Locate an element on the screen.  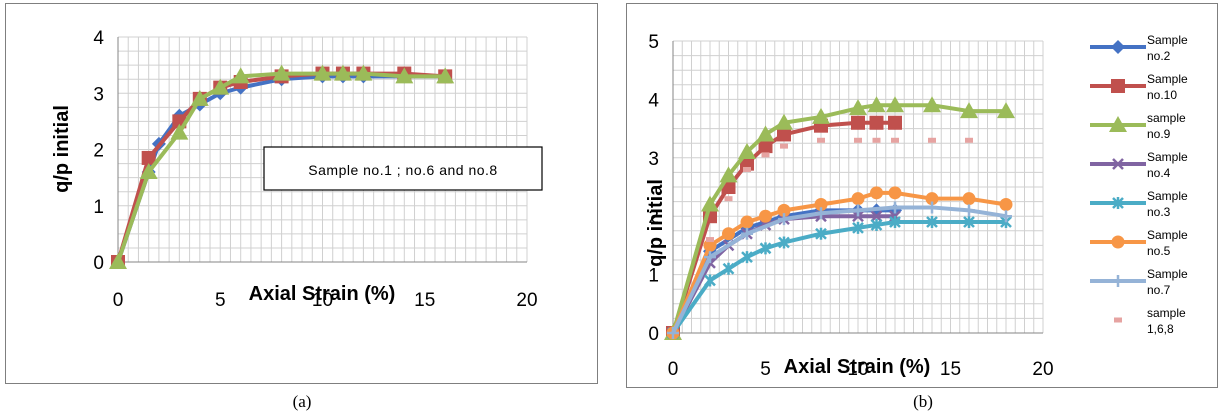
legend-item: Sample no.10 is located at coordinates (1139, 87).